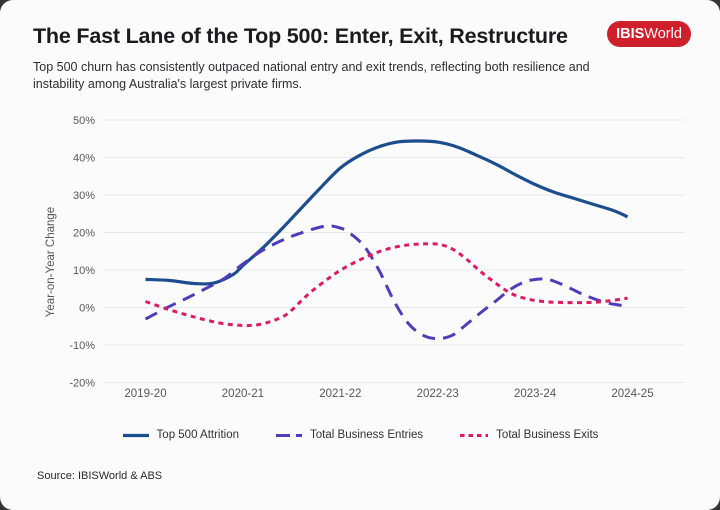 The image size is (720, 510). I want to click on legend-swatch-long-dash-line, so click(289, 435).